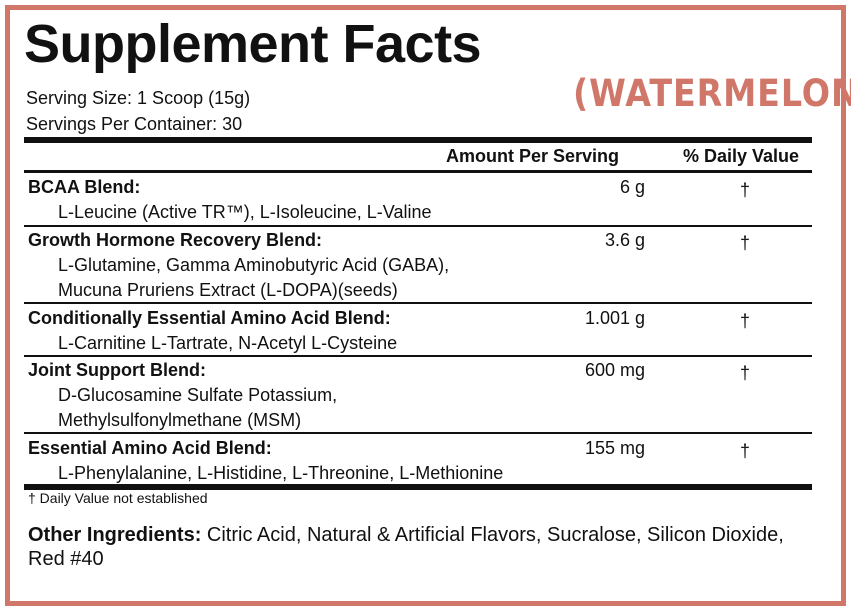 The width and height of the screenshot is (851, 611). I want to click on label-title: Supplement Facts, so click(253, 44).